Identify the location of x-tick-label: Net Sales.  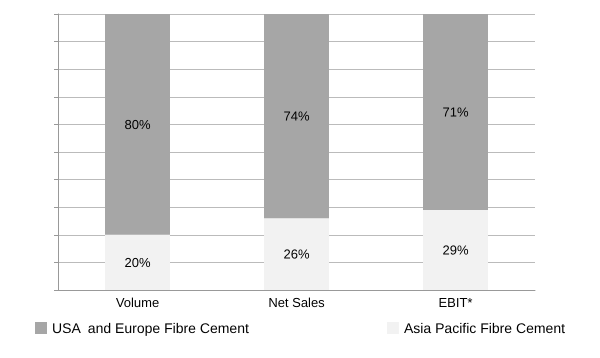
(297, 302).